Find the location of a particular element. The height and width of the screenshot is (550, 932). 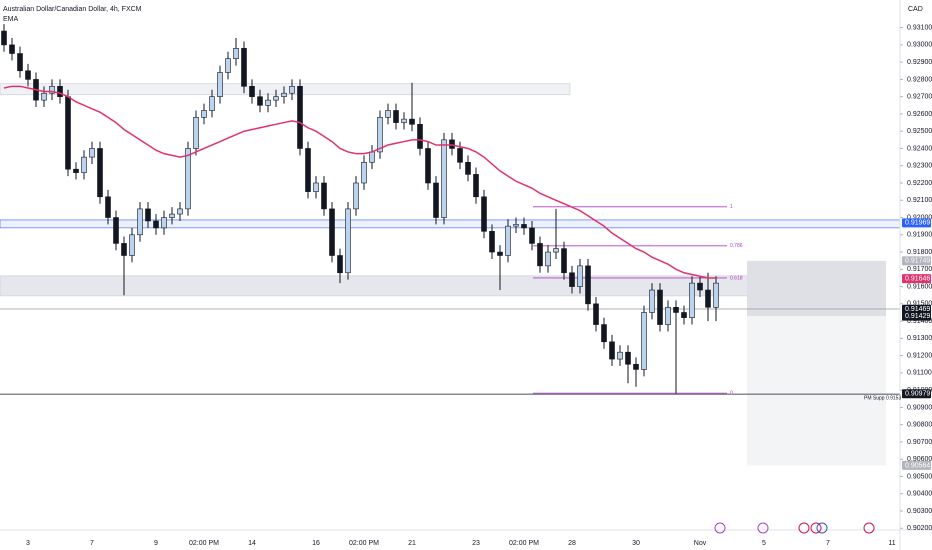

fib-label: 0.786 is located at coordinates (736, 246).